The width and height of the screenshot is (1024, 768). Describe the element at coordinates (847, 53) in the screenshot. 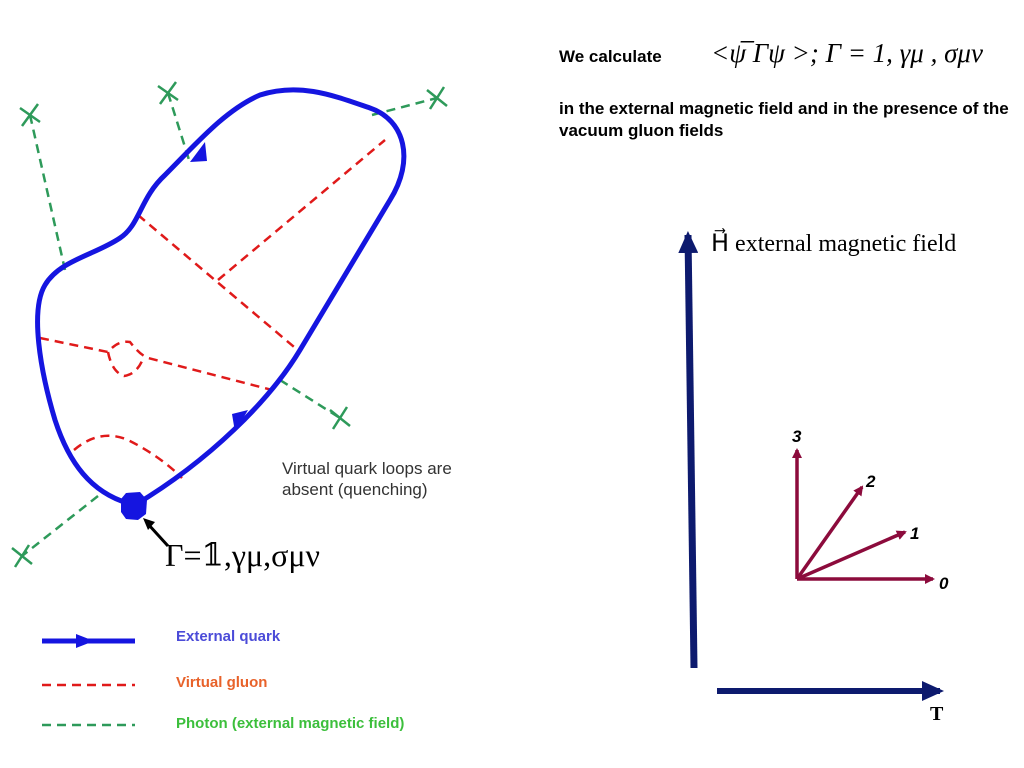

I see `calc-formula: <ψ̅ Γψ >; Γ = 1, γμ , σμν` at that location.